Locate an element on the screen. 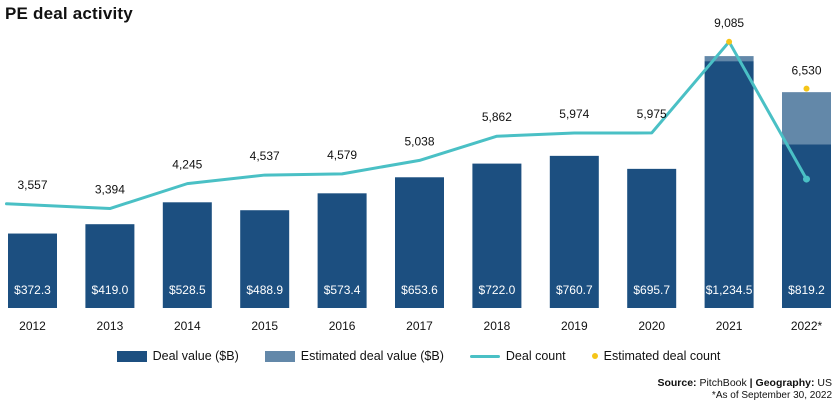 This screenshot has width=837, height=404. legend-item-deal-count: Deal count is located at coordinates (517, 356).